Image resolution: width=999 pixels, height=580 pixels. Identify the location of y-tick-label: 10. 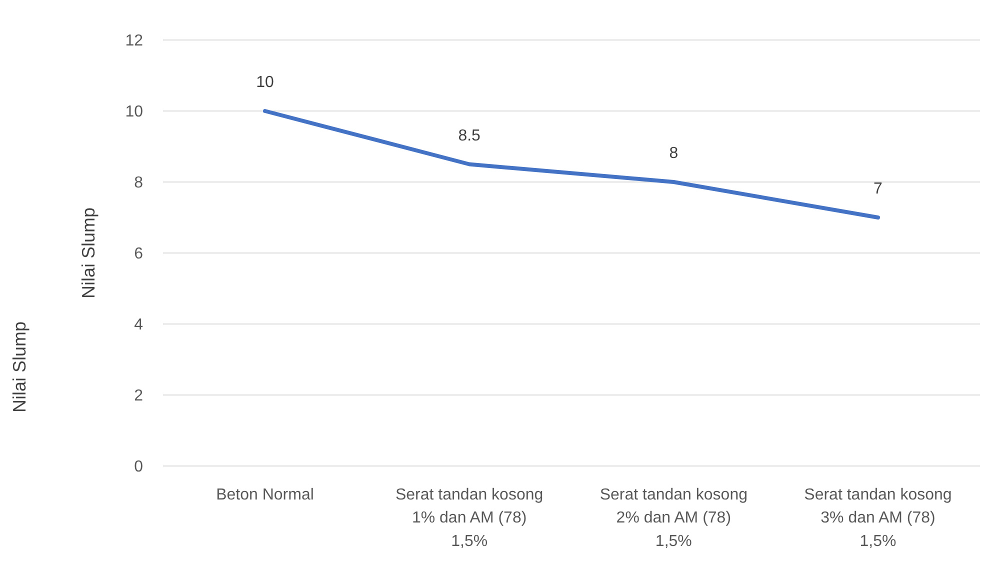
(134, 112).